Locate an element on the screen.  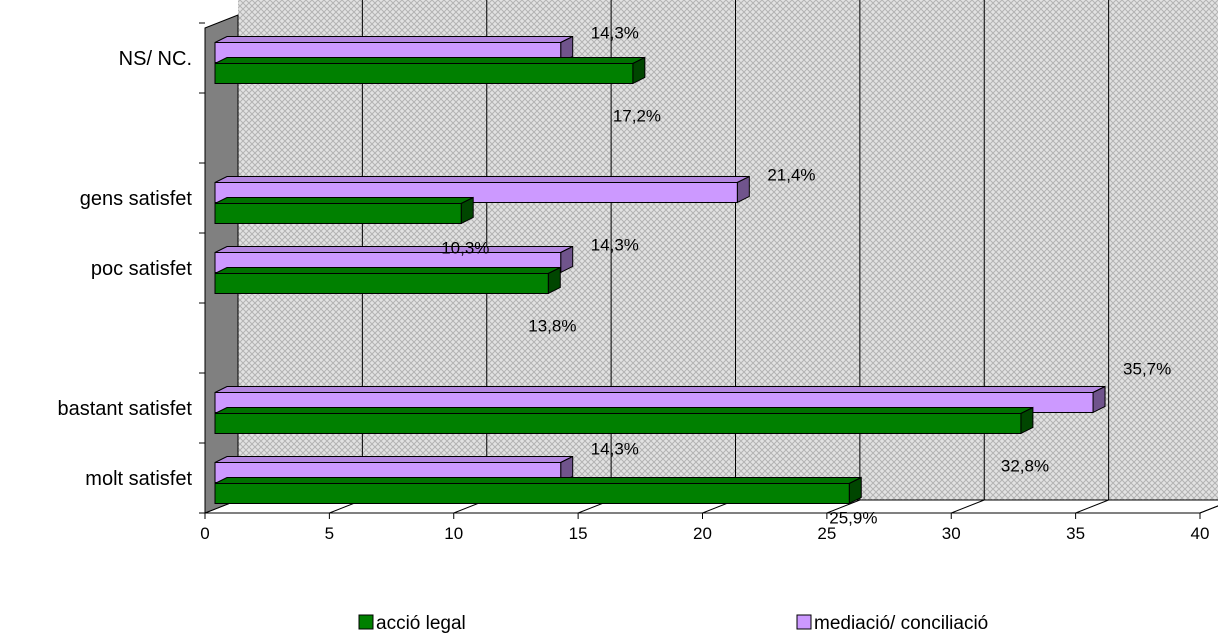
data-label-accio-legal: 17,2% is located at coordinates (637, 116).